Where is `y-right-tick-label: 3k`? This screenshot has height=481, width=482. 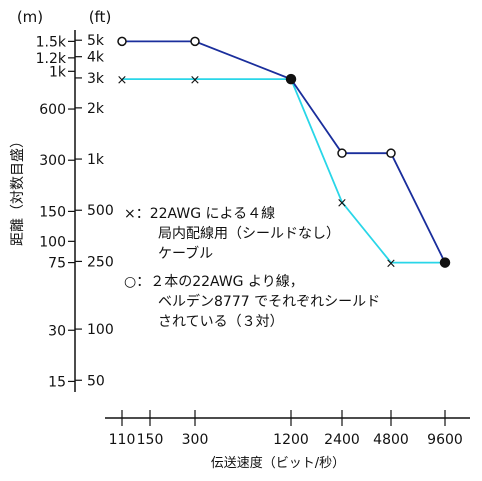
y-right-tick-label: 3k is located at coordinates (96, 79).